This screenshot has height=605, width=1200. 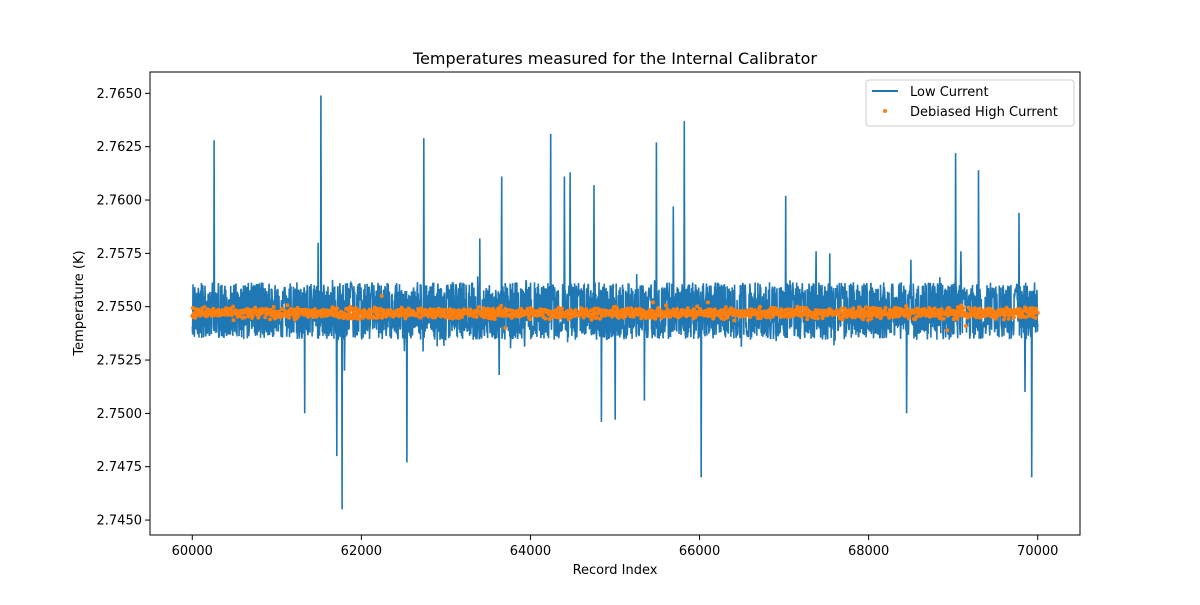 I want to click on legend-dot-sample, so click(x=885, y=111).